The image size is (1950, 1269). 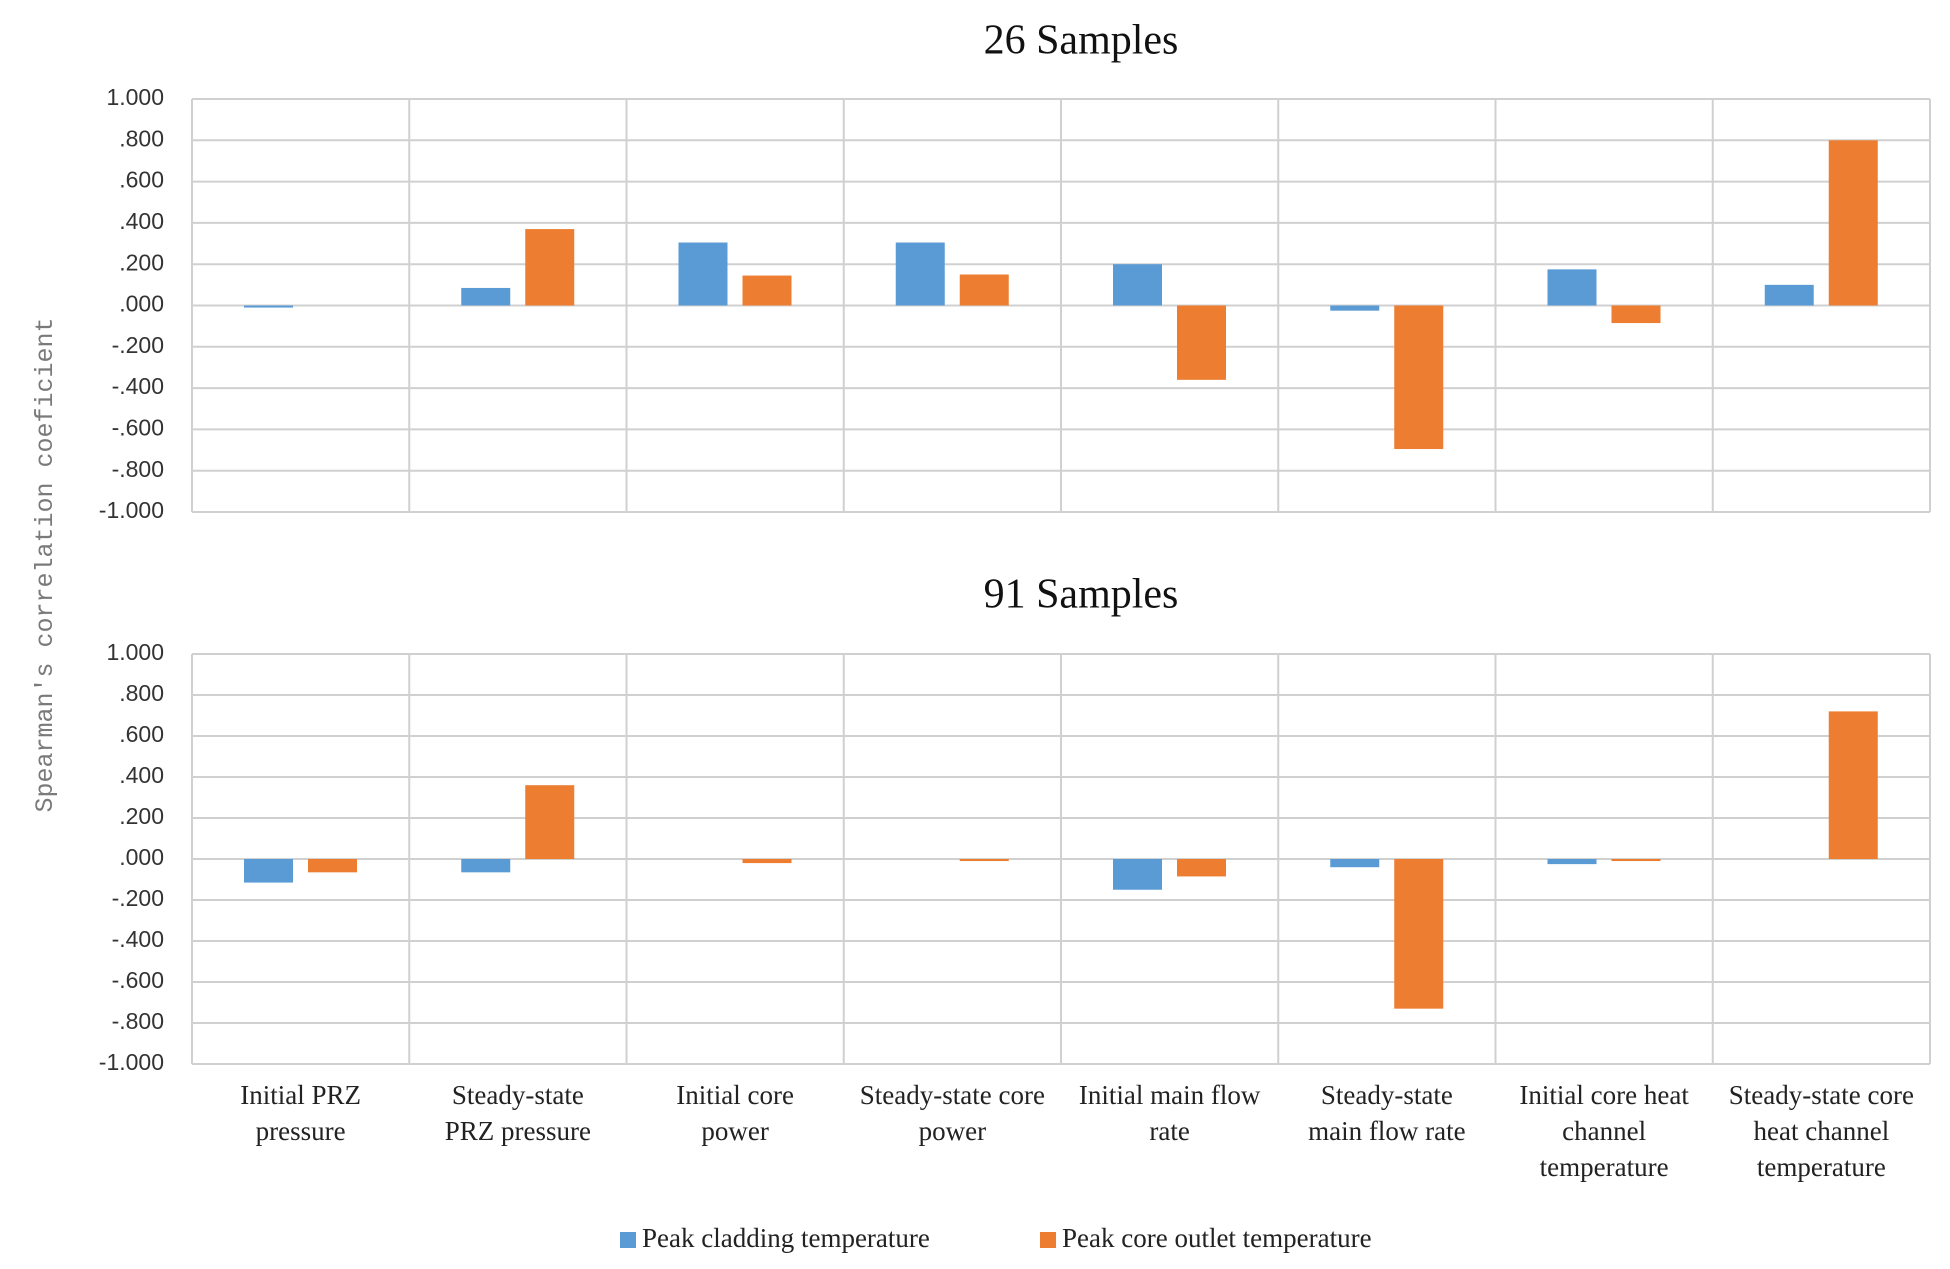 I want to click on x-tick-label: Steady-state core heat channel temperature, so click(x=1821, y=1131).